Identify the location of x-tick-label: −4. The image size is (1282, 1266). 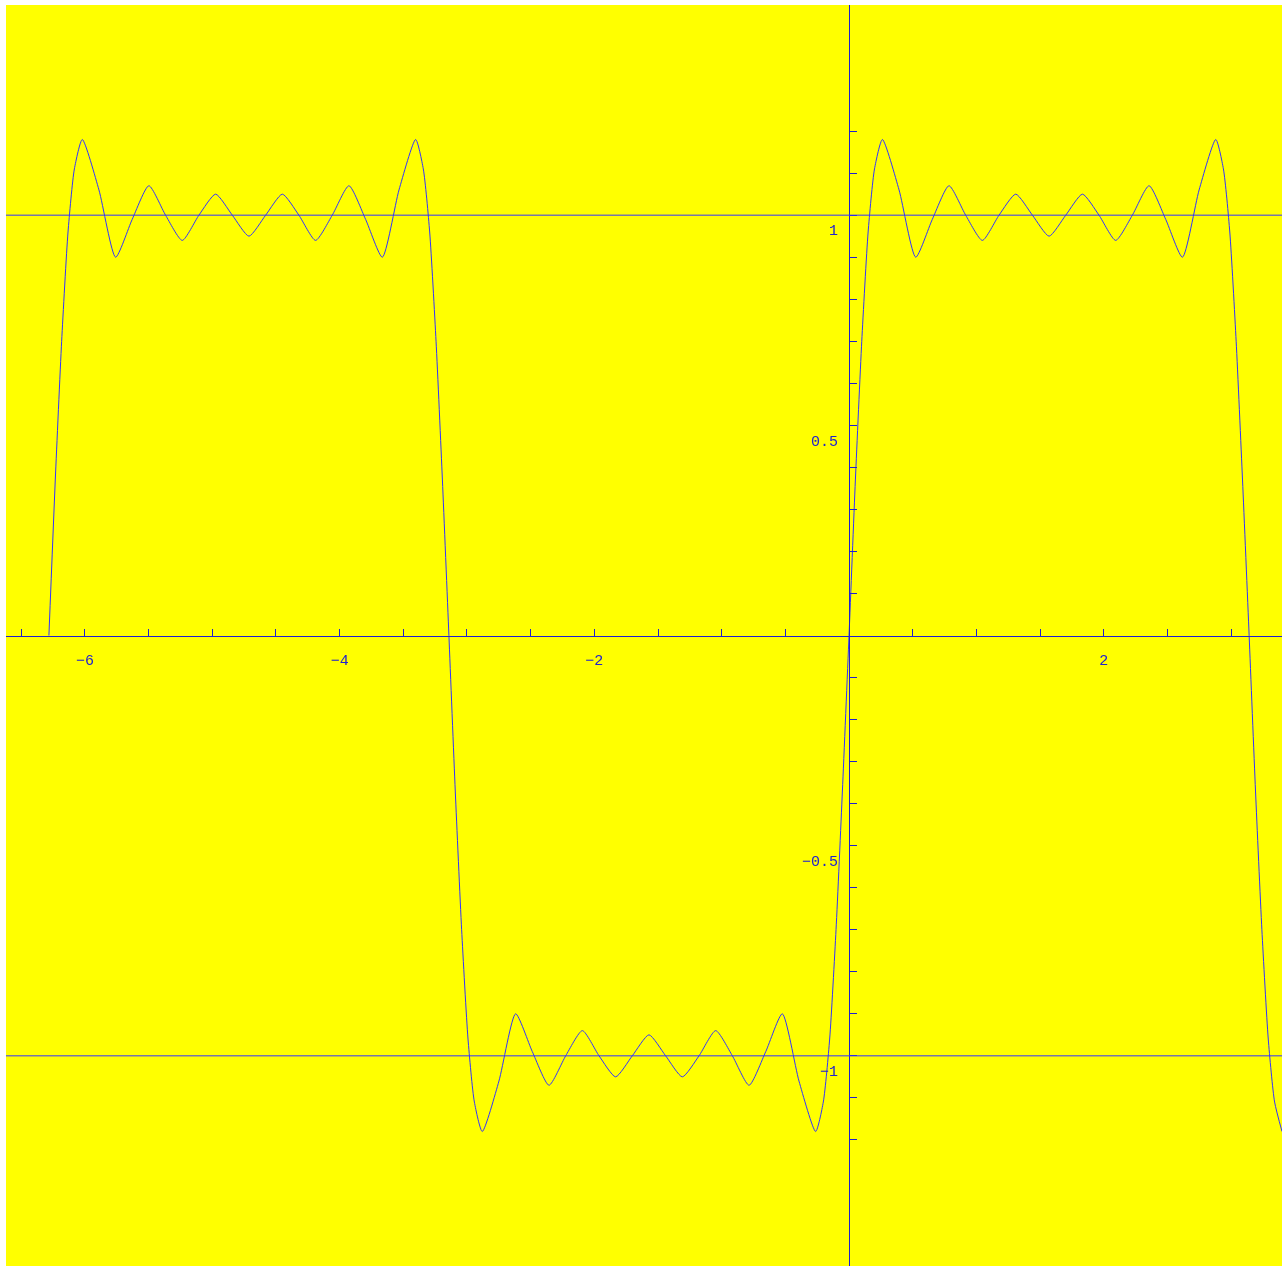
(339, 661).